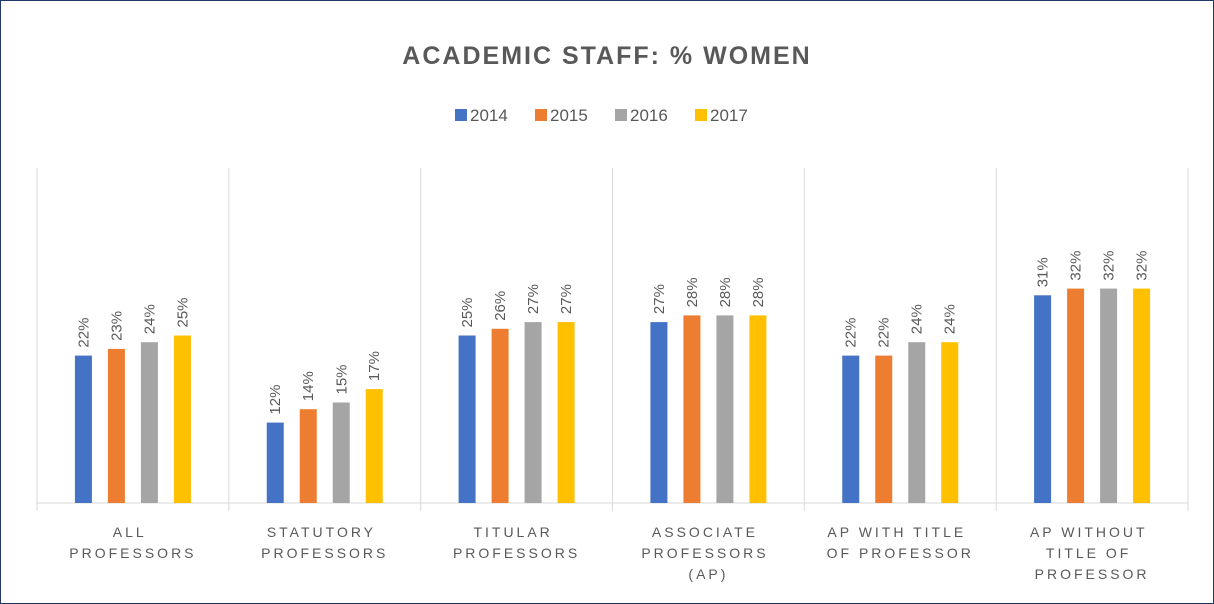 The image size is (1214, 604). What do you see at coordinates (489, 115) in the screenshot?
I see `legend-label: 2014` at bounding box center [489, 115].